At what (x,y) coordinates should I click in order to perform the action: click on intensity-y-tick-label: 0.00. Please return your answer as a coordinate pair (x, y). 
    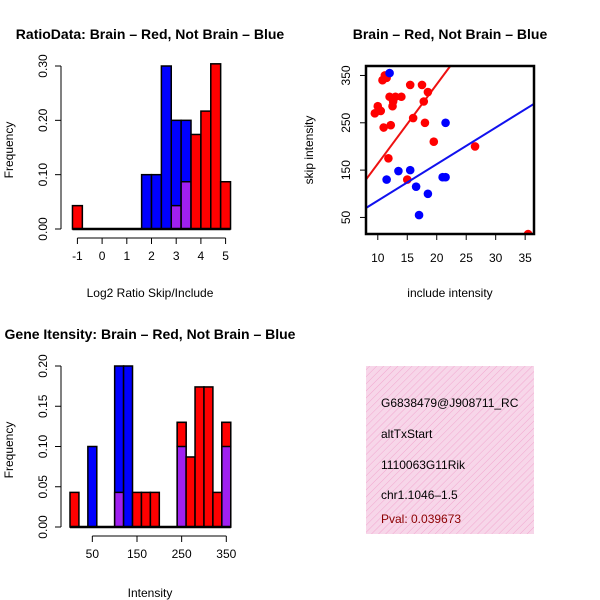
    Looking at the image, I should click on (43, 527).